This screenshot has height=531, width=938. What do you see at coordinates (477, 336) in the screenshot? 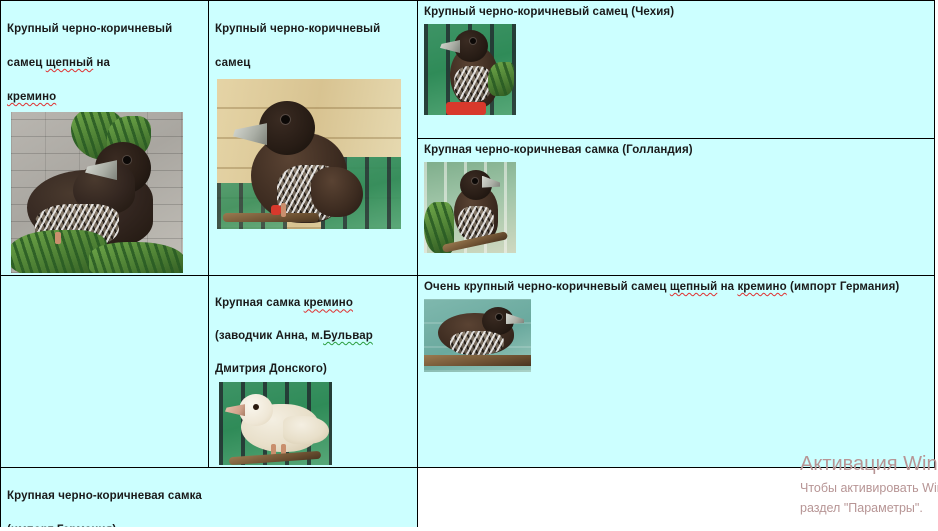
I see `photo-male-very-large-germany` at bounding box center [477, 336].